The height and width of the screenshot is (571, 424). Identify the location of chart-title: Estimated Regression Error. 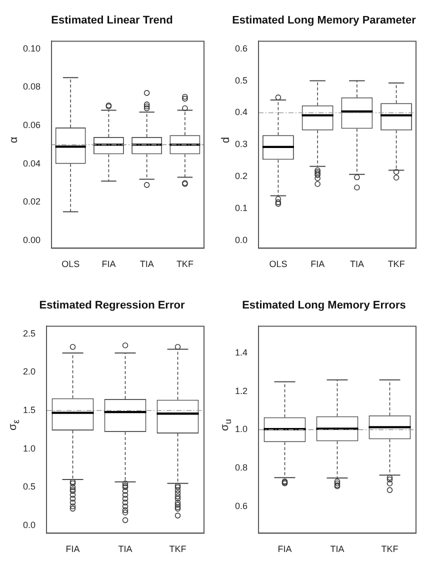
(112, 306).